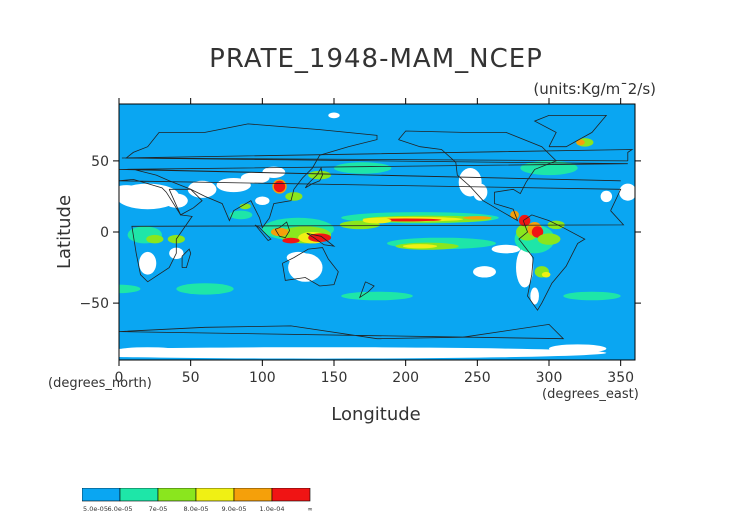 The width and height of the screenshot is (752, 532). What do you see at coordinates (120, 509) in the screenshot?
I see `colorbar-label: 6.0e-05` at bounding box center [120, 509].